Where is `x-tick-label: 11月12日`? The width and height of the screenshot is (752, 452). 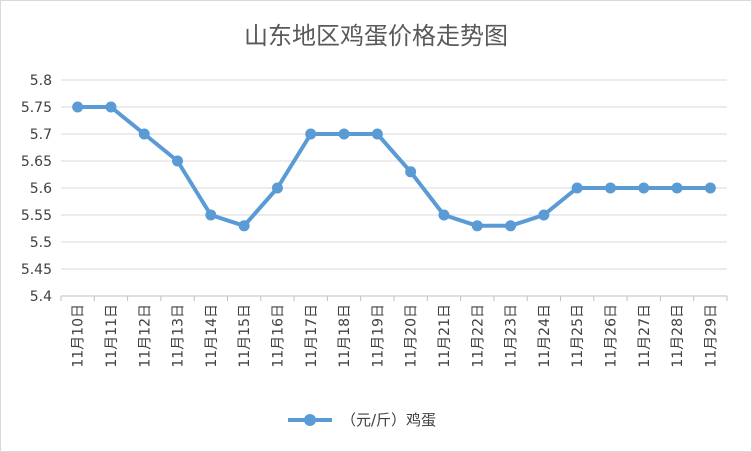
x-tick-label: 11月12日 is located at coordinates (145, 336).